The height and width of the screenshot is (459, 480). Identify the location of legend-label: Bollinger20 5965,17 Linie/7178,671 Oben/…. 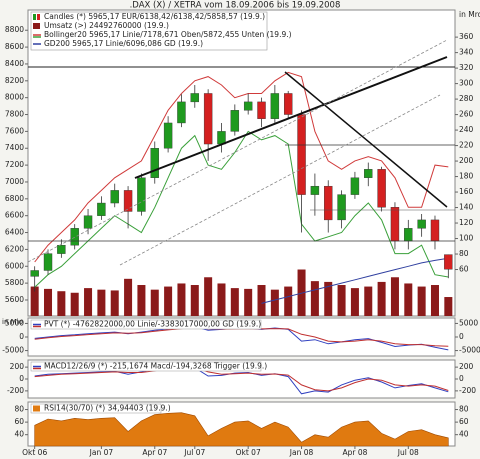
(168, 34).